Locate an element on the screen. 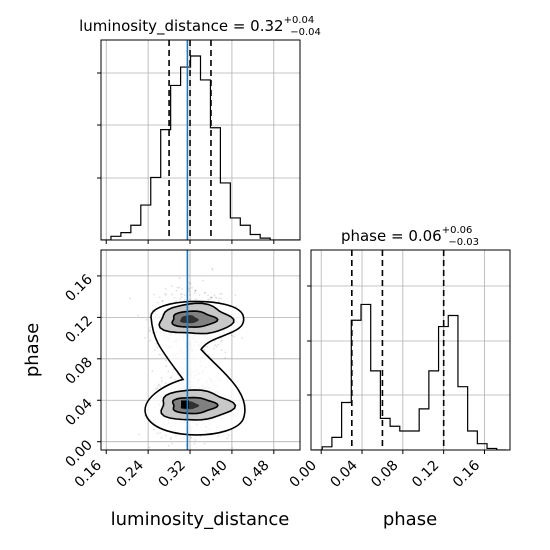  density-xlabel: luminosity_distance is located at coordinates (200, 519).